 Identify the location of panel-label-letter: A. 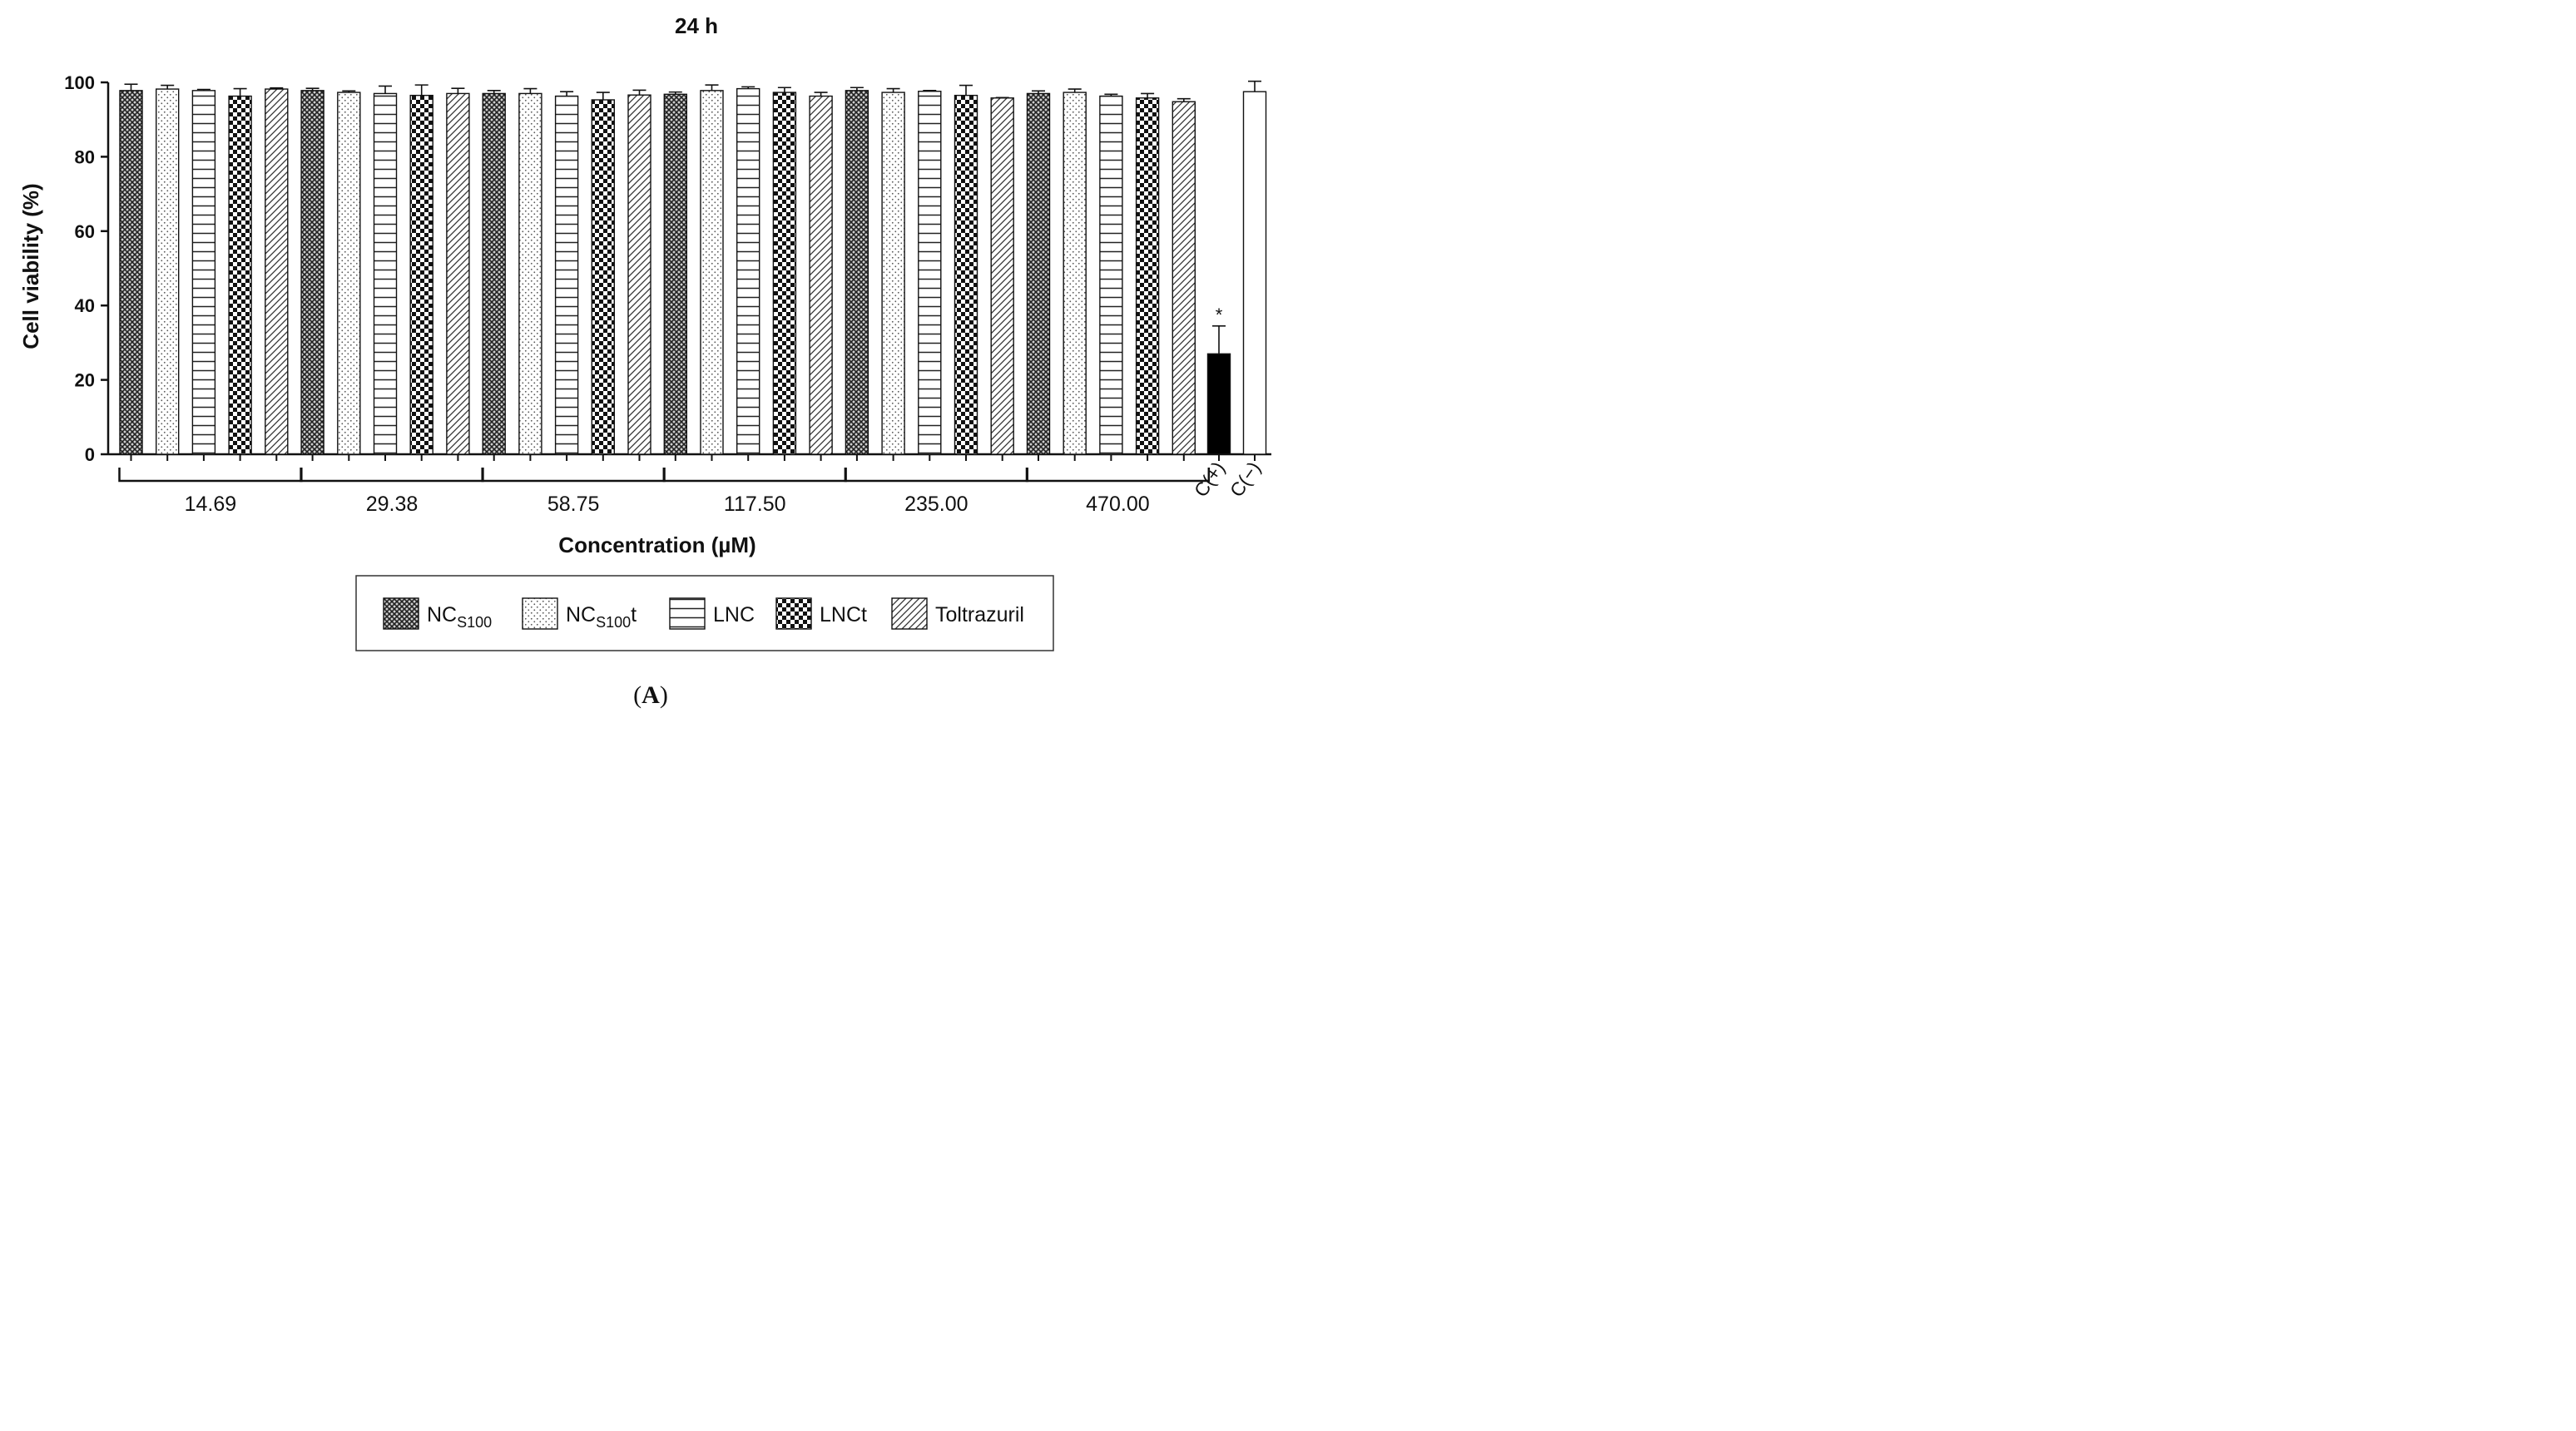
(651, 695).